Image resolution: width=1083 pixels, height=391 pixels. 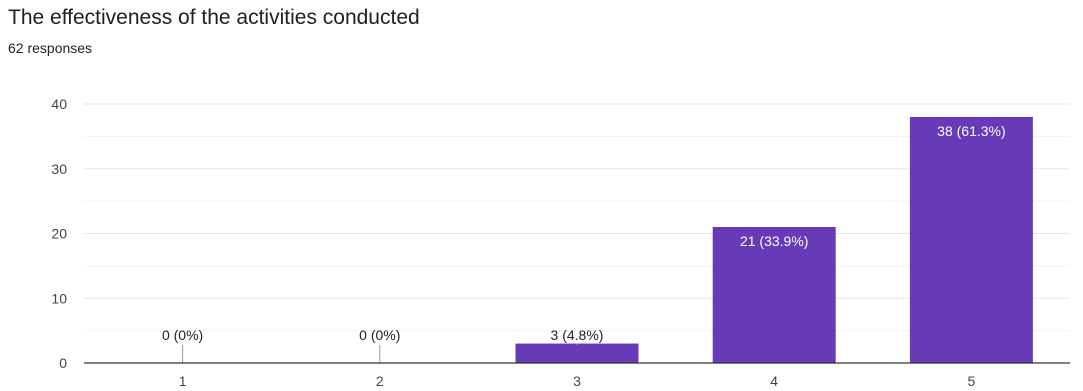 I want to click on leader-lines, so click(x=380, y=353).